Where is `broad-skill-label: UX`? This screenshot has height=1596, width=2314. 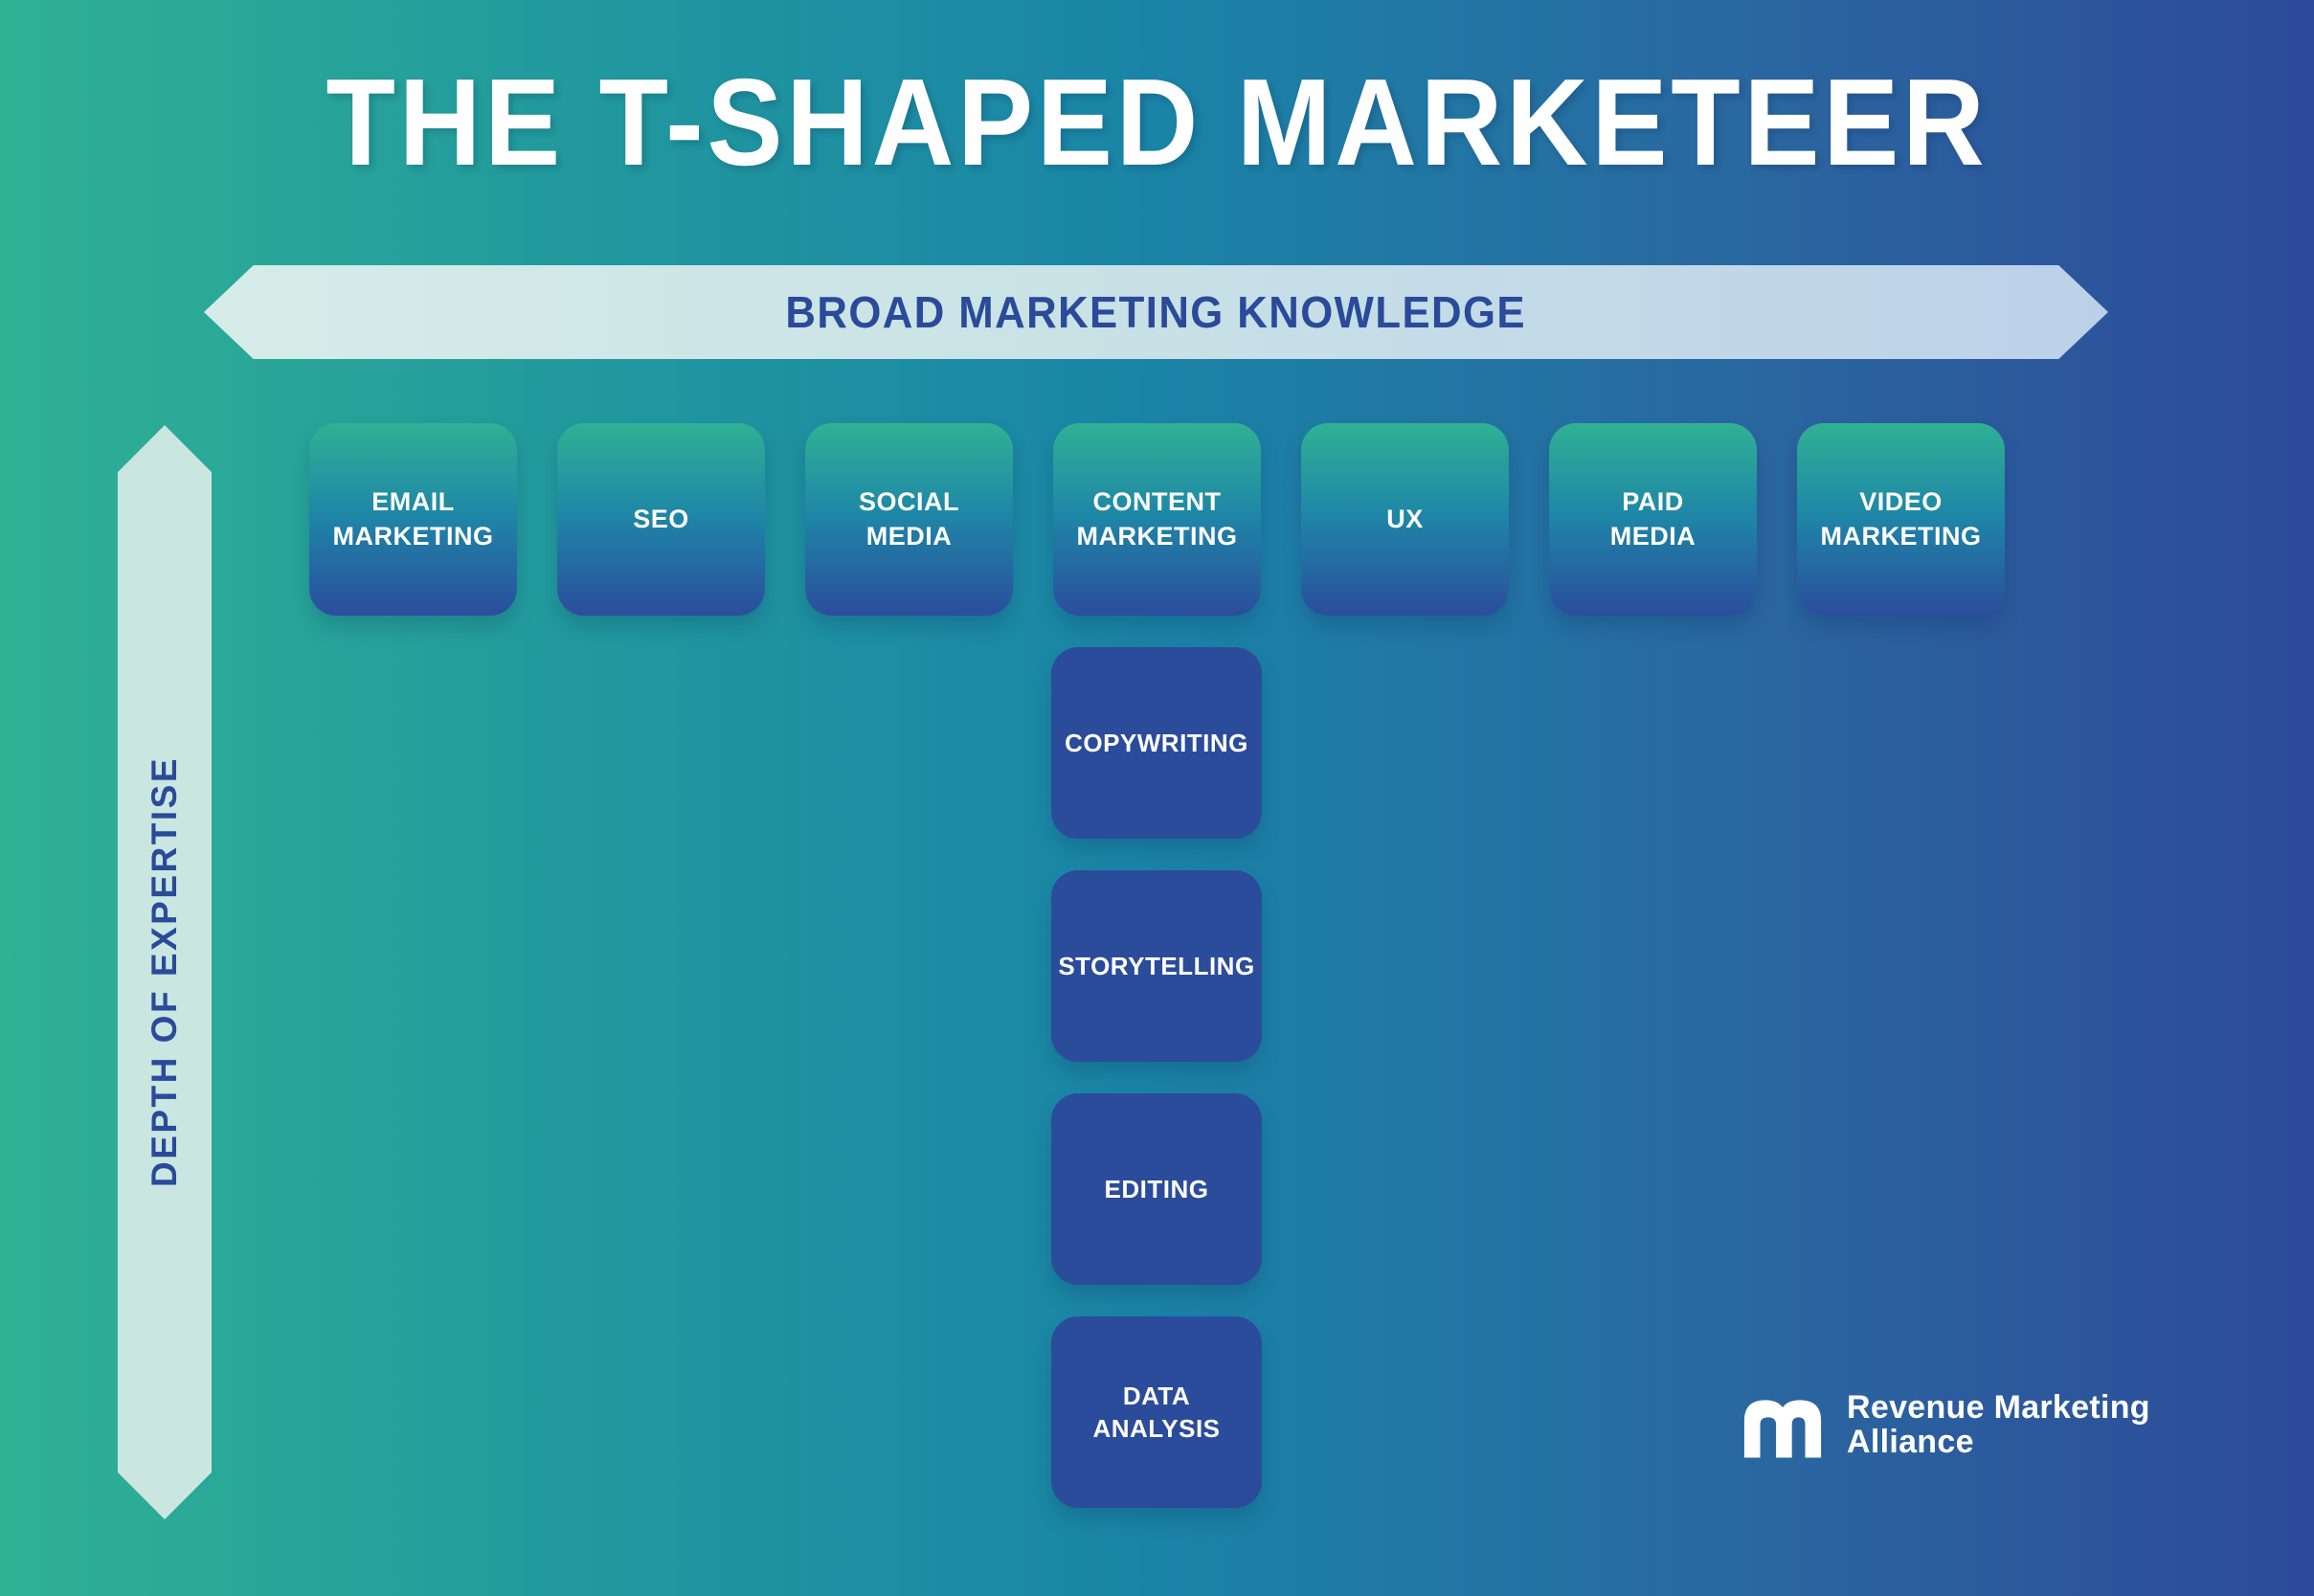 broad-skill-label: UX is located at coordinates (1405, 518).